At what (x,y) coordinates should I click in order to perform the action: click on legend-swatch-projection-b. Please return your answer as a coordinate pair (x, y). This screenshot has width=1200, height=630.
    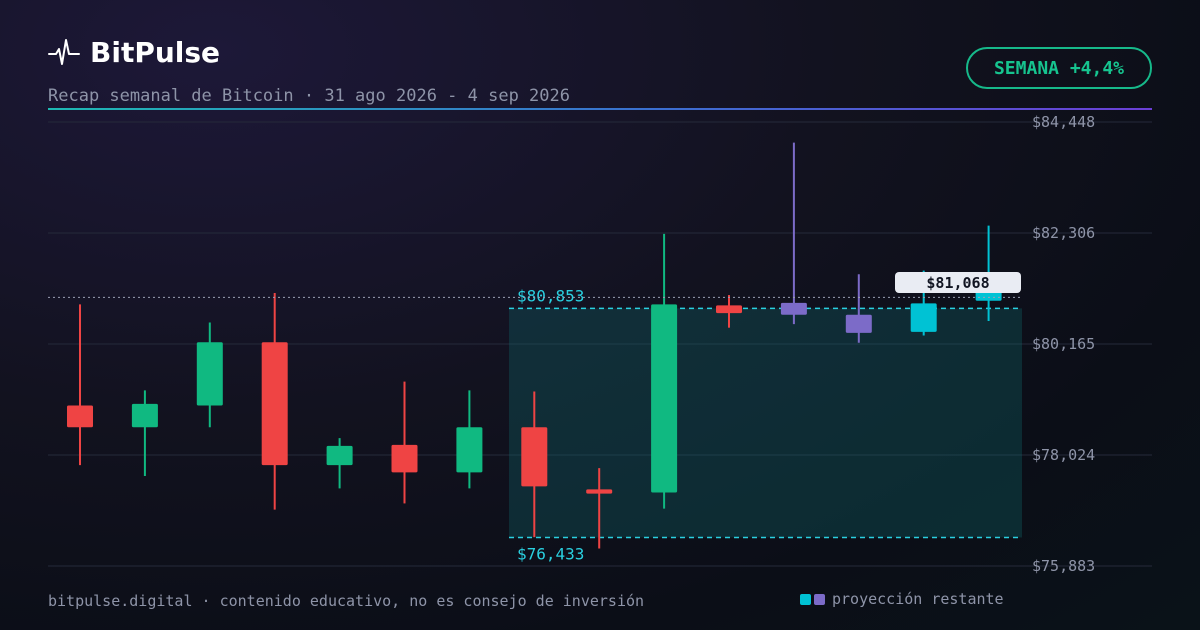
    Looking at the image, I should click on (819, 599).